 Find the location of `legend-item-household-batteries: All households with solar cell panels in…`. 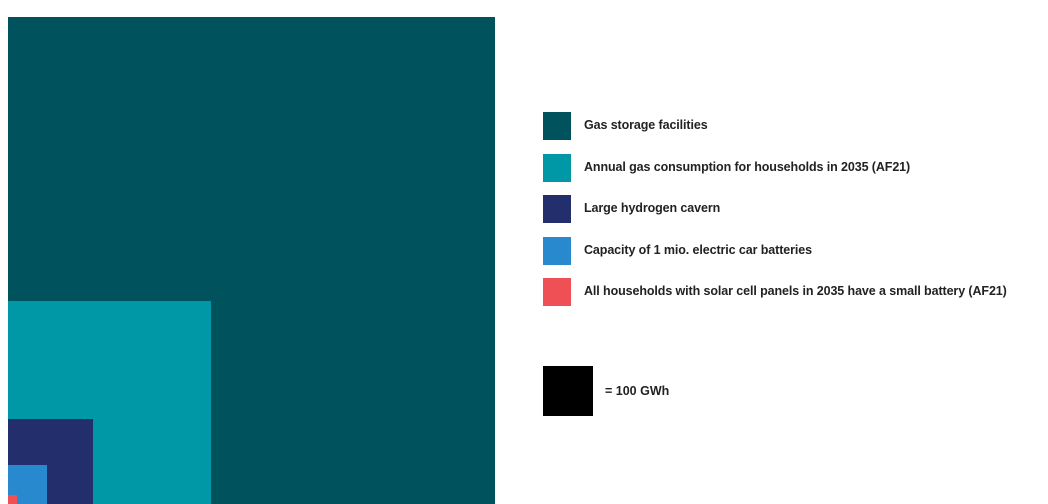

legend-item-household-batteries: All households with solar cell panels in… is located at coordinates (795, 292).